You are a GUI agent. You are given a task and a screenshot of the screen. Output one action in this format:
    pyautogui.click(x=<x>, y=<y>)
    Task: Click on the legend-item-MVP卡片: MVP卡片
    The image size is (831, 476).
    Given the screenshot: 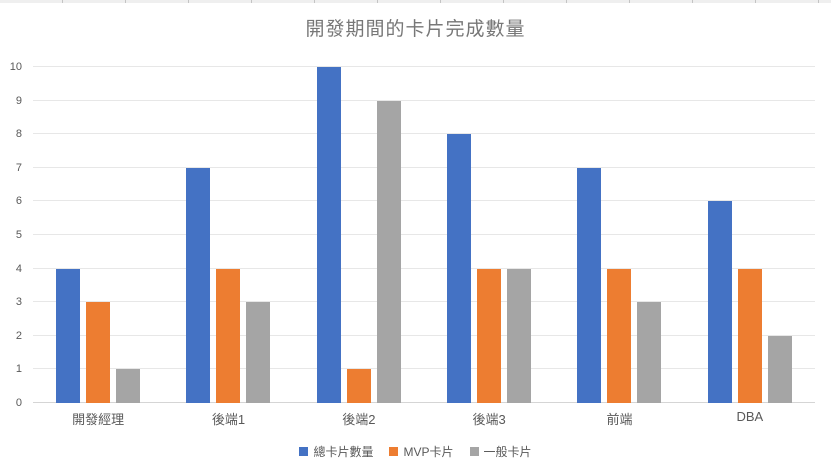 What is the action you would take?
    pyautogui.click(x=421, y=451)
    